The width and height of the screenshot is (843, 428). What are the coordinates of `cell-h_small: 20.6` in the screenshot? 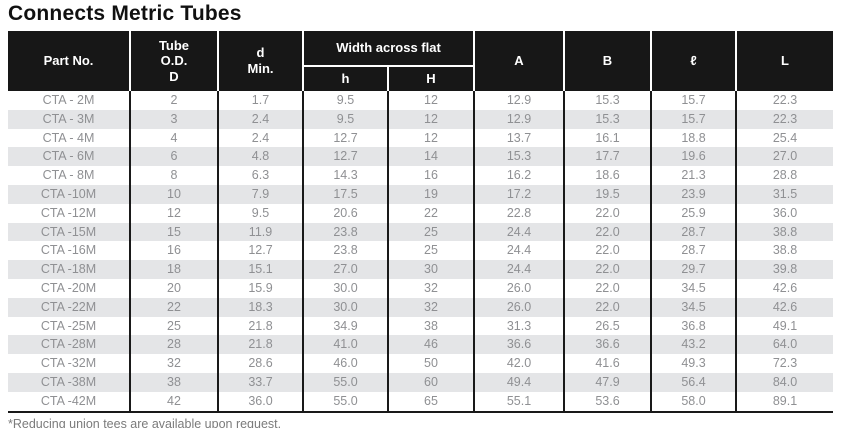 It's located at (345, 213).